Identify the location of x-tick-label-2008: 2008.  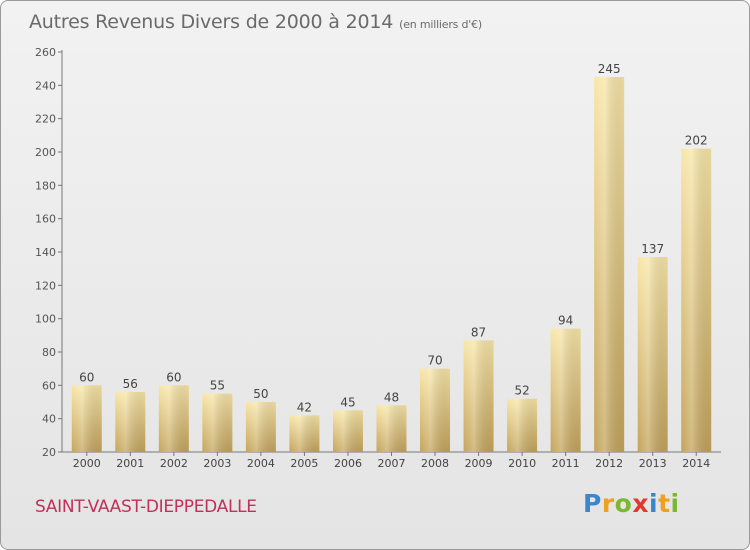
(435, 463).